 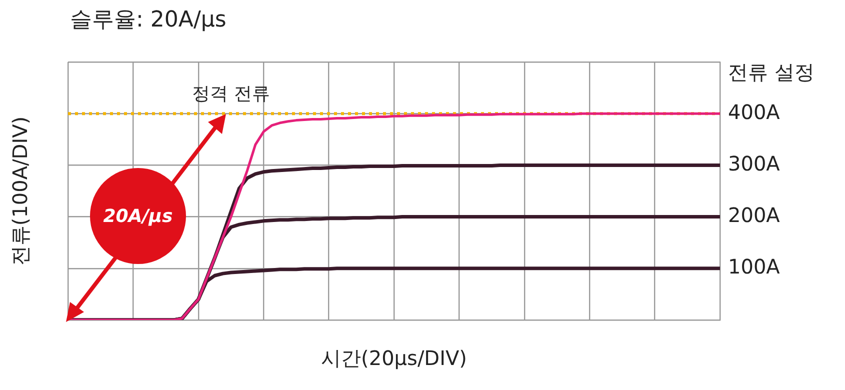 I want to click on ref-line-label: 정격 전류, so click(x=231, y=93).